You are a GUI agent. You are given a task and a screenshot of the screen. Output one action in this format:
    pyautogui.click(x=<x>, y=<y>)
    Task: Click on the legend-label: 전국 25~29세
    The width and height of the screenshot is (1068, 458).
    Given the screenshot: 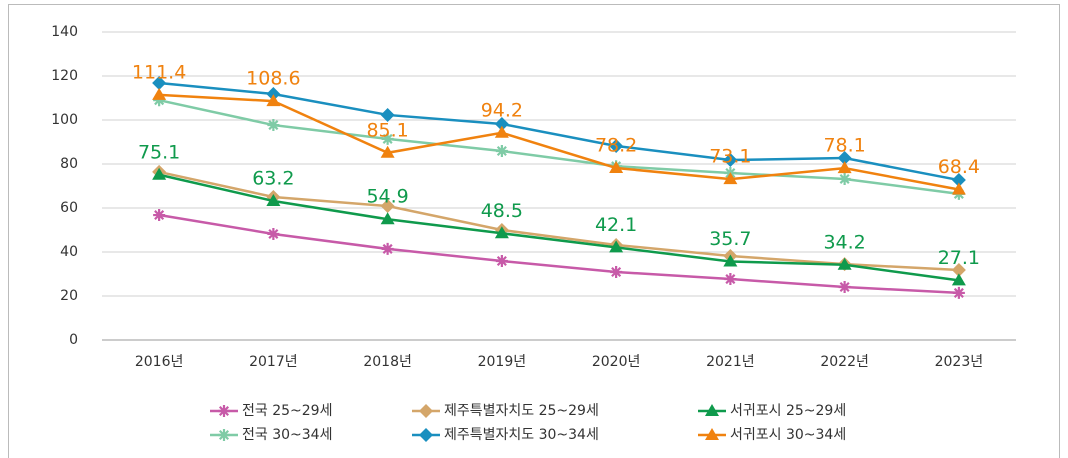 What is the action you would take?
    pyautogui.click(x=287, y=411)
    